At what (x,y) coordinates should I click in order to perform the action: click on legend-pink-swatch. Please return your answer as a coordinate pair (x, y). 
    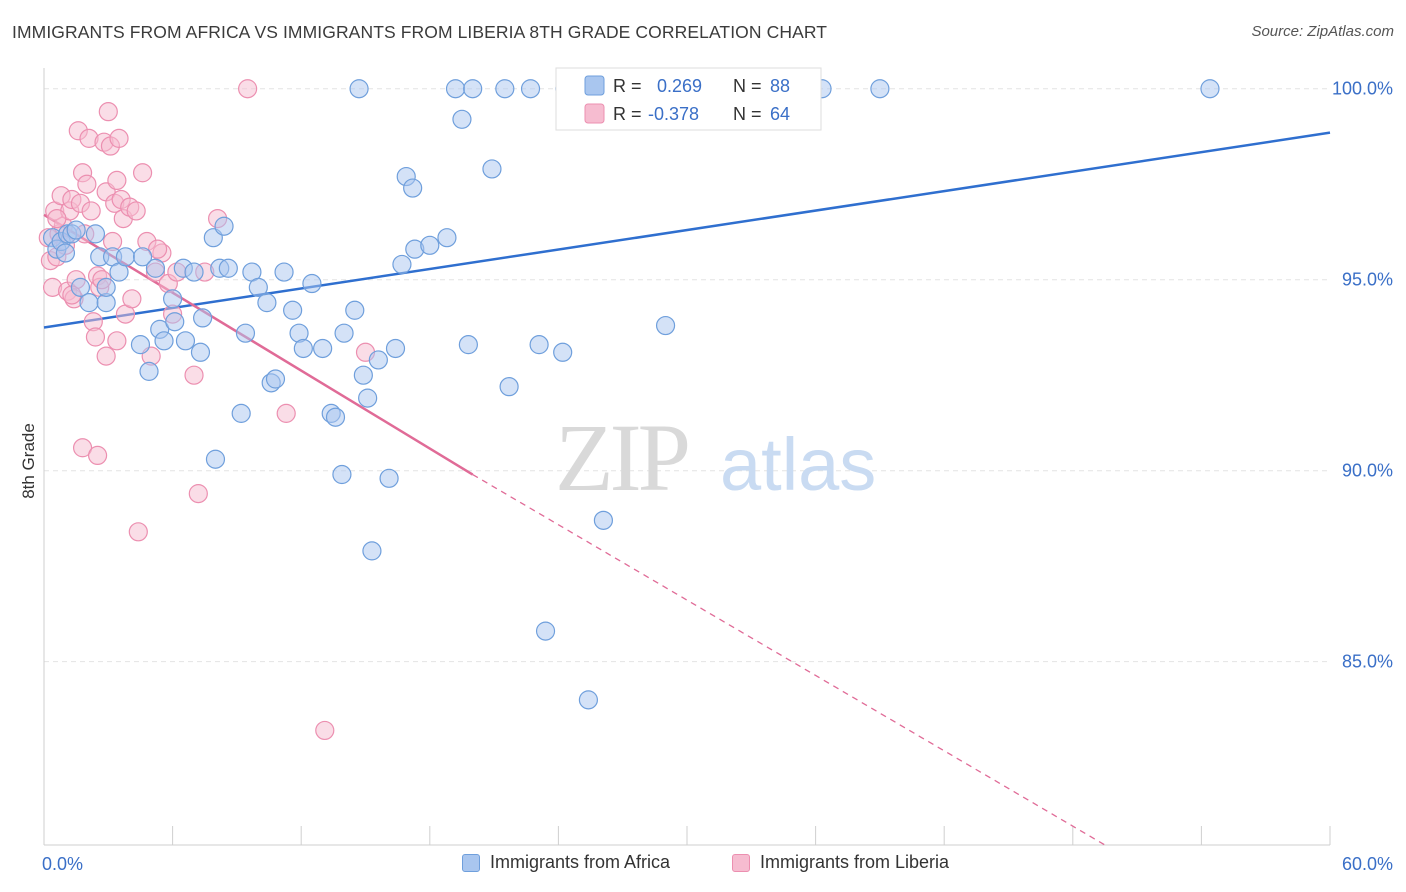
    Looking at the image, I should click on (594, 113).